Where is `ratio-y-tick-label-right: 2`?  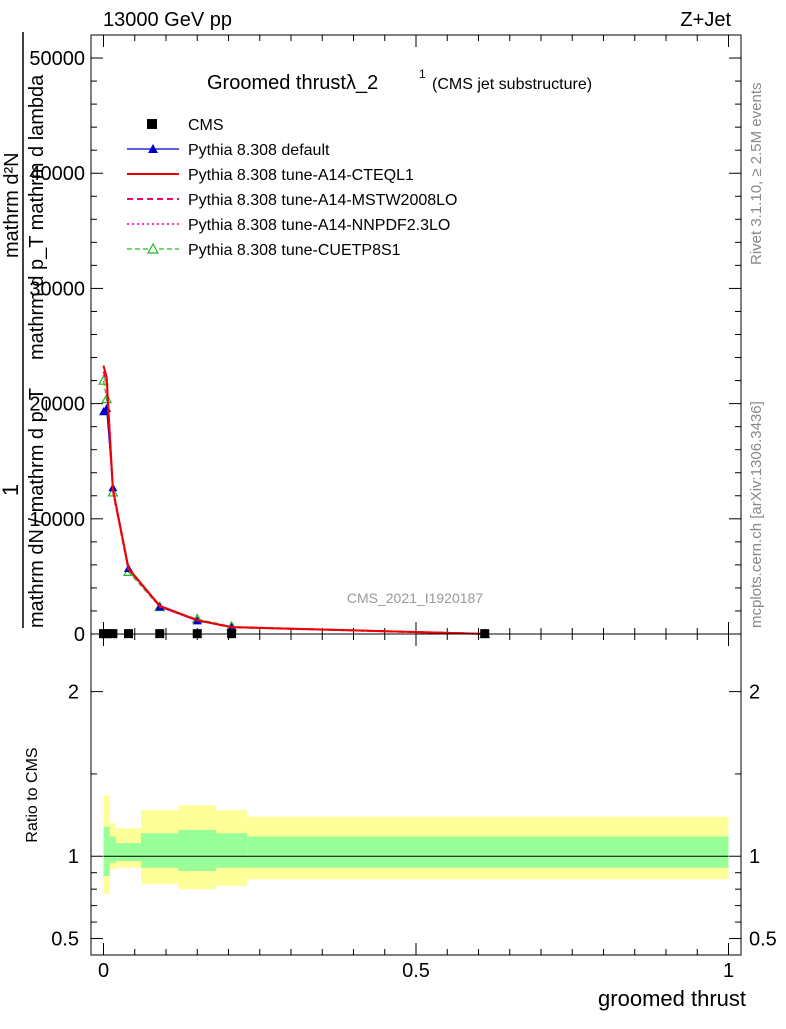 ratio-y-tick-label-right: 2 is located at coordinates (754, 693).